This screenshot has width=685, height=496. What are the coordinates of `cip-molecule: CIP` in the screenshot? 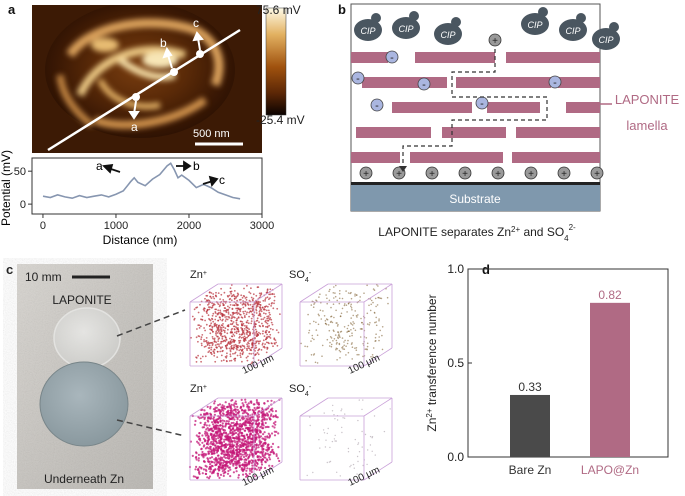 It's located at (406, 25).